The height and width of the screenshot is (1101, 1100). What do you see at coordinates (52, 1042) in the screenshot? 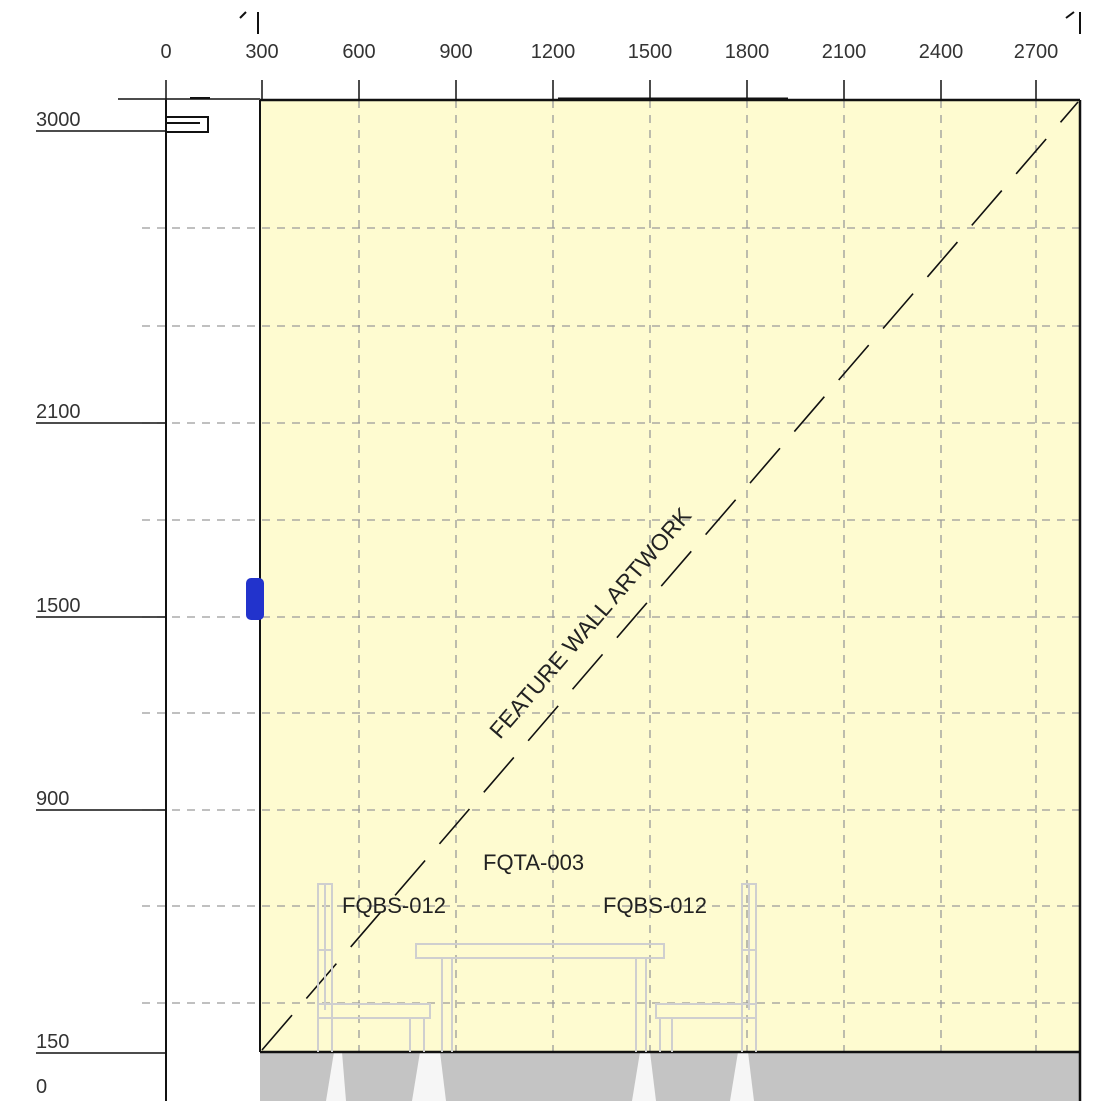
I see `y-tick-label: 150` at bounding box center [52, 1042].